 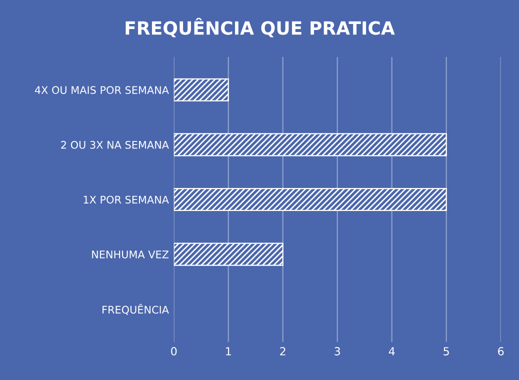 I want to click on y-tick-label: NENHUMA VEZ, so click(x=130, y=254).